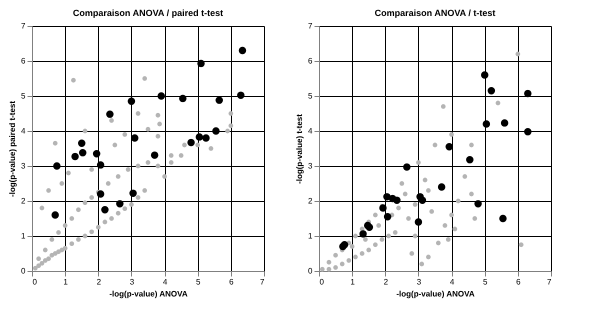  I want to click on y-tick-label: 0, so click(311, 271).